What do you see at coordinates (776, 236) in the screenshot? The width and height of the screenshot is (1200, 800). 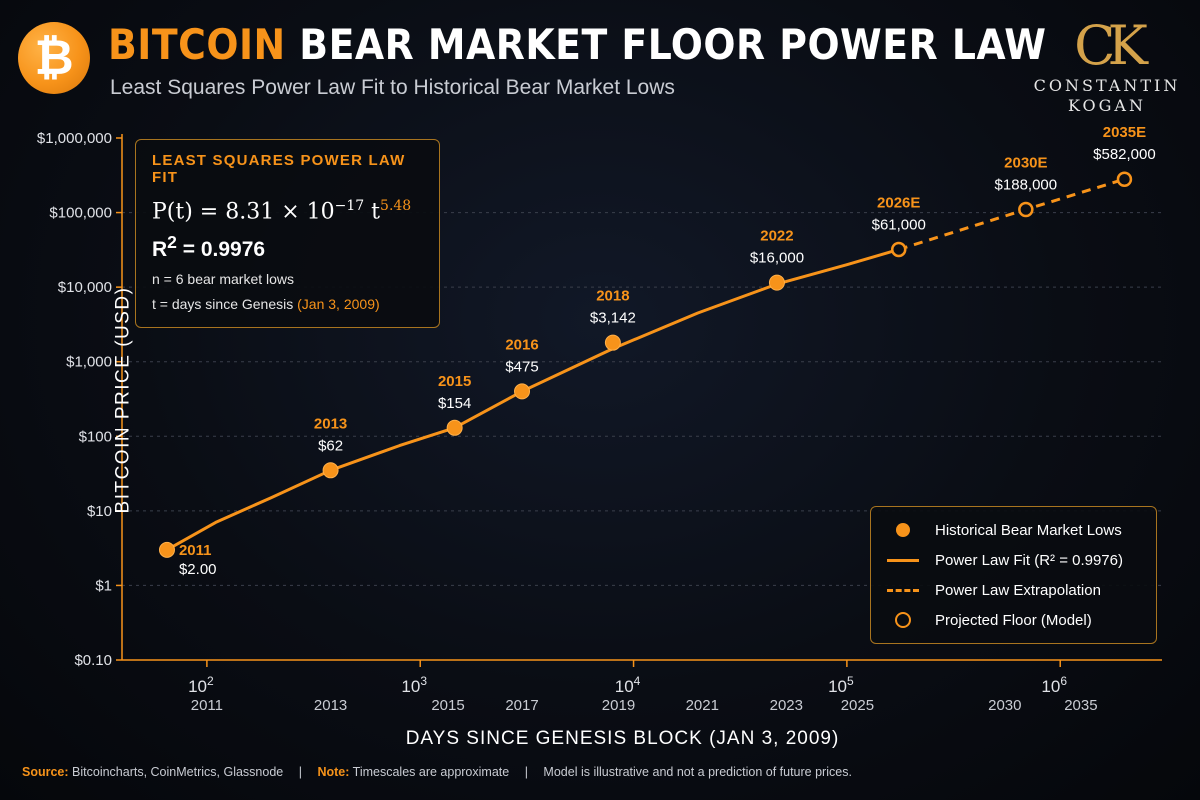 I see `point-year-label: 2022` at bounding box center [776, 236].